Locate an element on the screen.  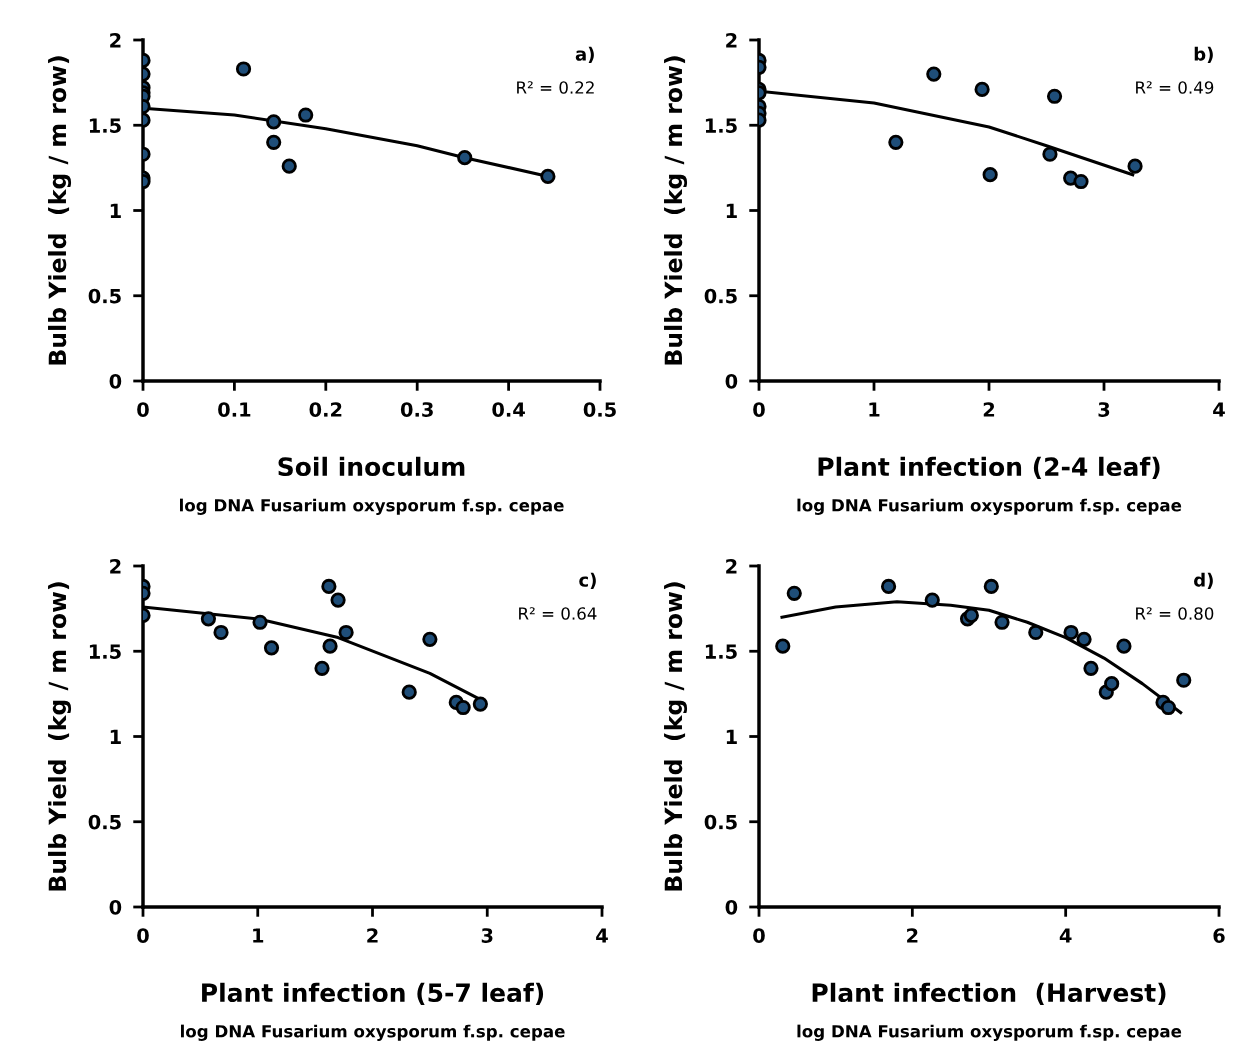
annotation: R² = 0.64 is located at coordinates (558, 613).